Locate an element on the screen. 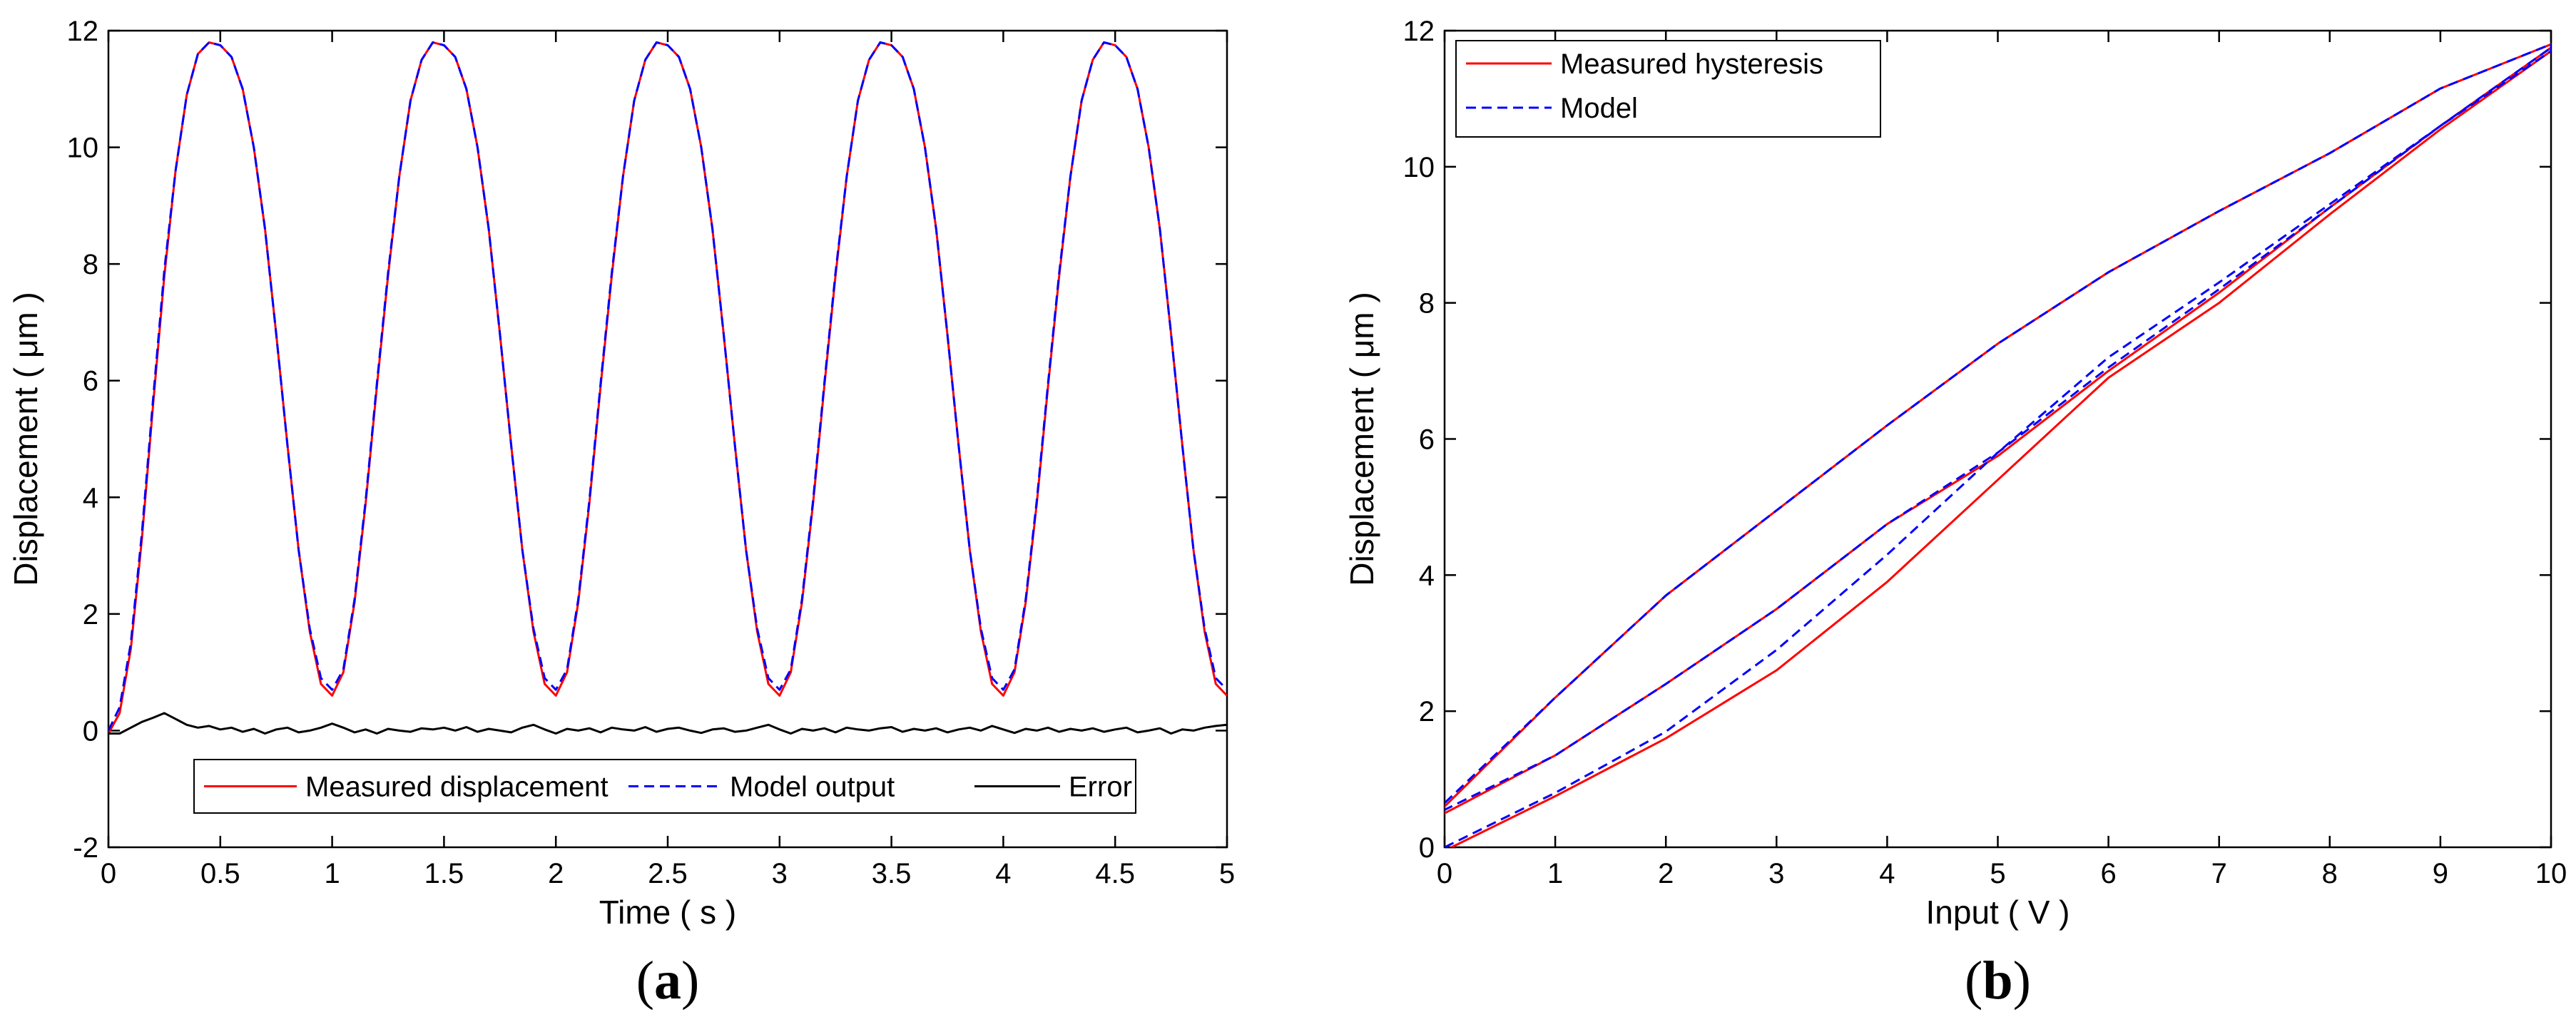 This screenshot has width=2576, height=1022. legend-label: Measured hysteresis is located at coordinates (1691, 64).